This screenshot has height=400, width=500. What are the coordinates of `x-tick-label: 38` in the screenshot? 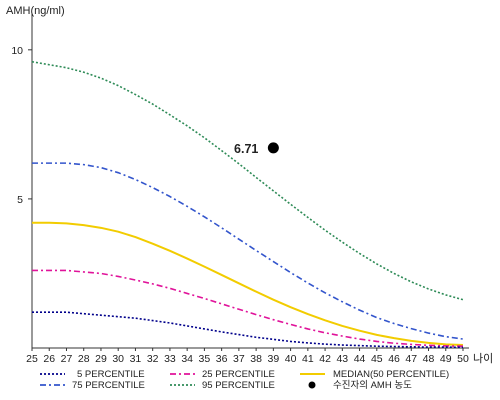 It's located at (256, 359).